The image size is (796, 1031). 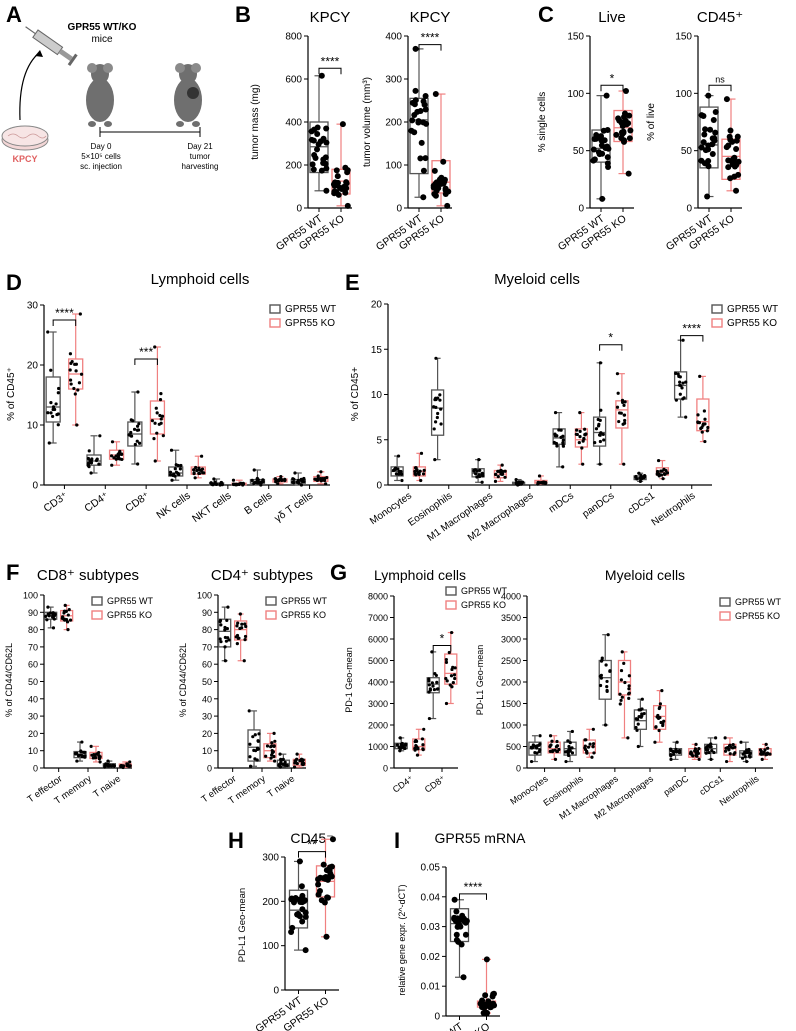 What do you see at coordinates (101, 156) in the screenshot?
I see `day0-cells: 5×10⁵ cells` at bounding box center [101, 156].